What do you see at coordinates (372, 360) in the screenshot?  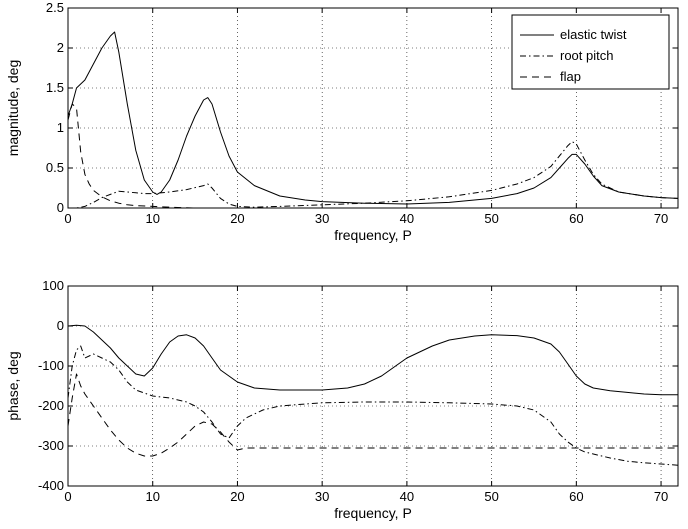 I see `phase-series-elastic-twist` at bounding box center [372, 360].